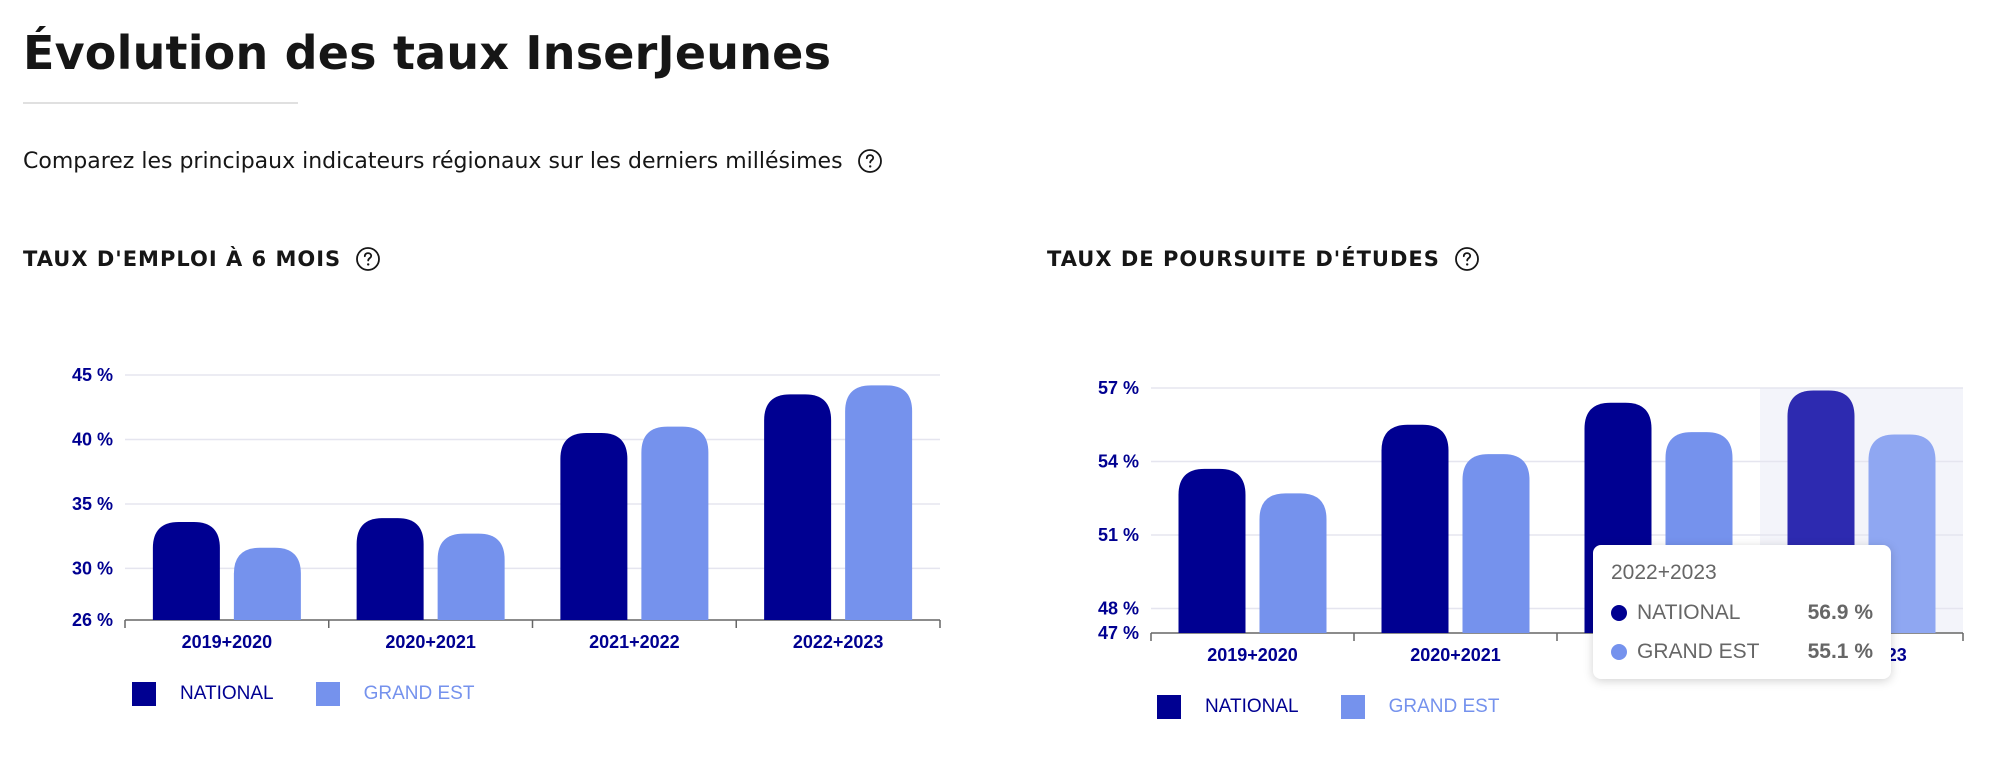 Image resolution: width=2000 pixels, height=779 pixels. I want to click on tooltip-series-value: 56.9 %, so click(1840, 612).